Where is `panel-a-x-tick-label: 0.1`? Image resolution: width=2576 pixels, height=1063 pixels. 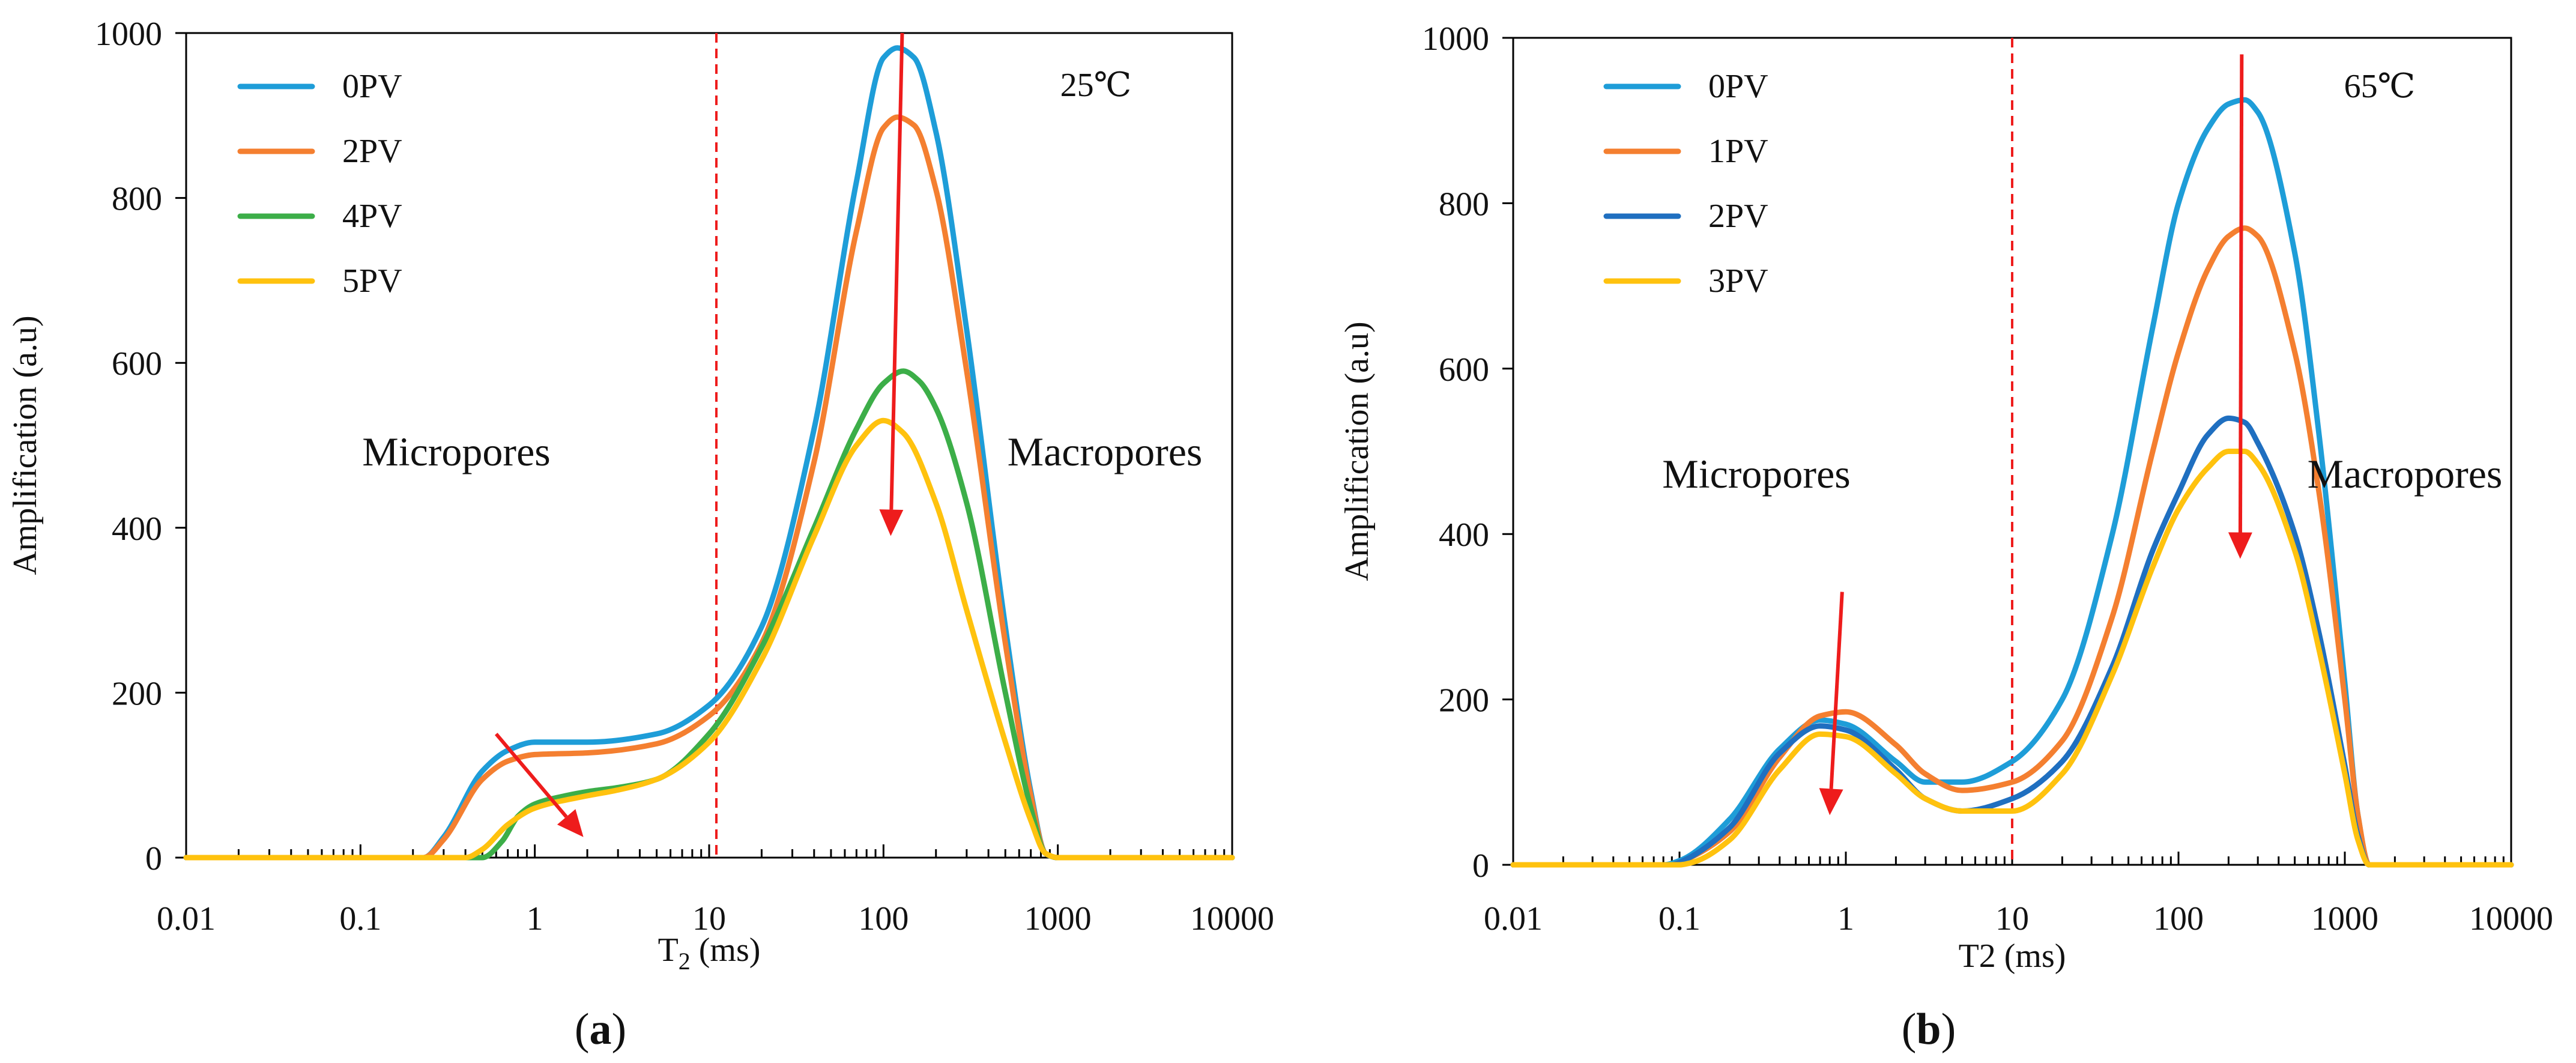
panel-a-x-tick-label: 0.1 is located at coordinates (360, 918).